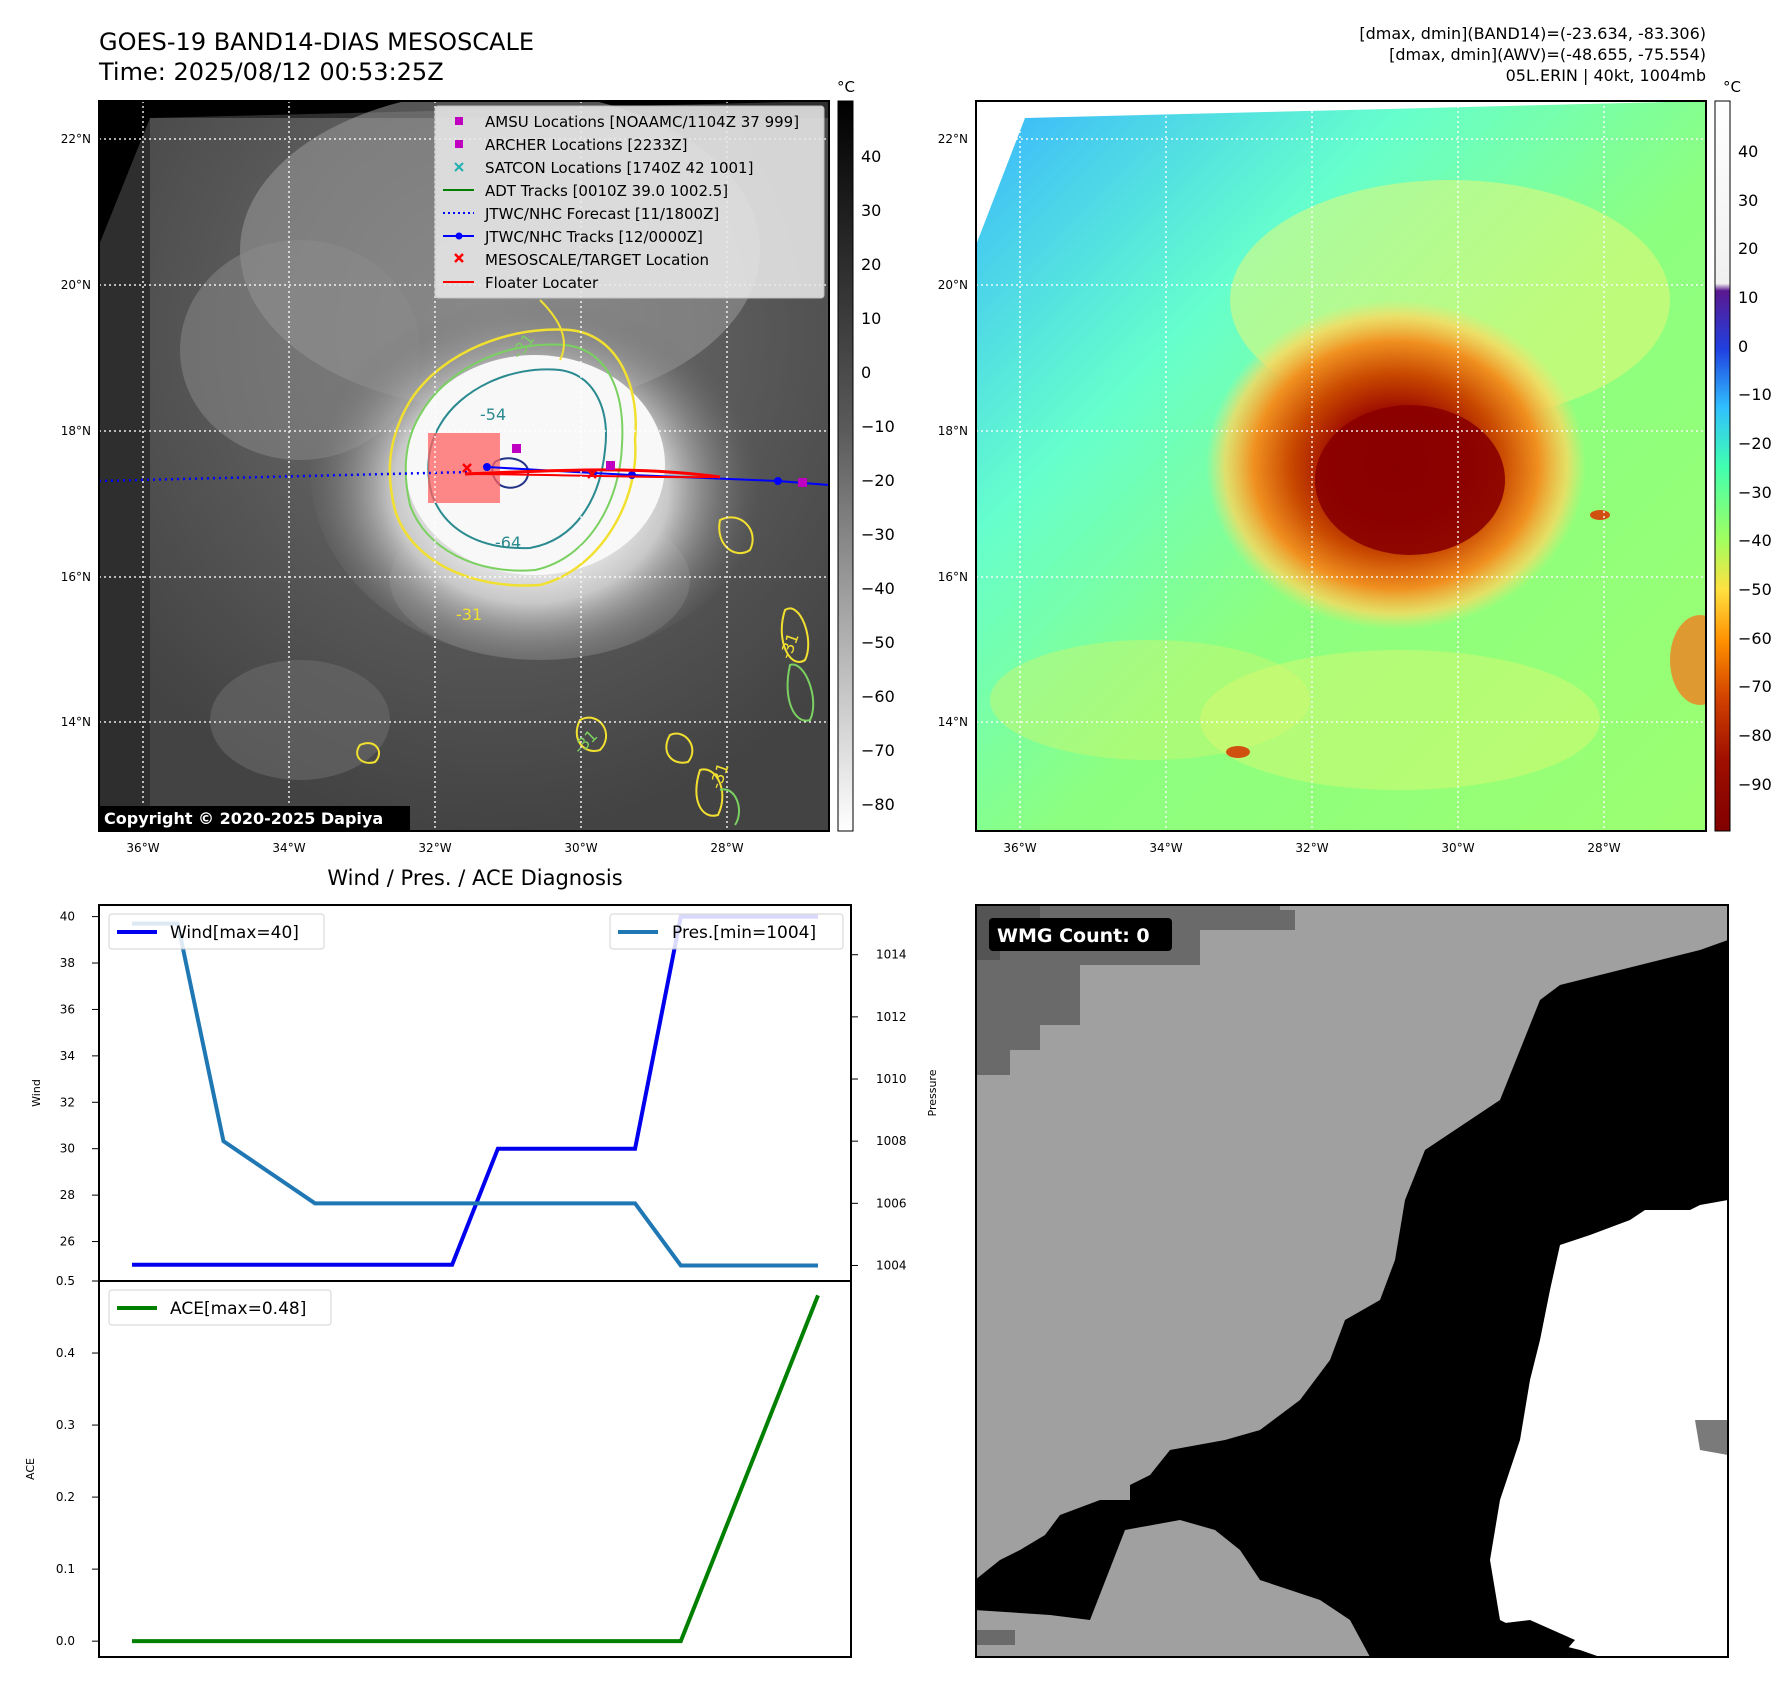 Image resolution: width=1792 pixels, height=1690 pixels. Describe the element at coordinates (288, 848) in the screenshot. I see `ir-lon-tick: 34°W` at that location.